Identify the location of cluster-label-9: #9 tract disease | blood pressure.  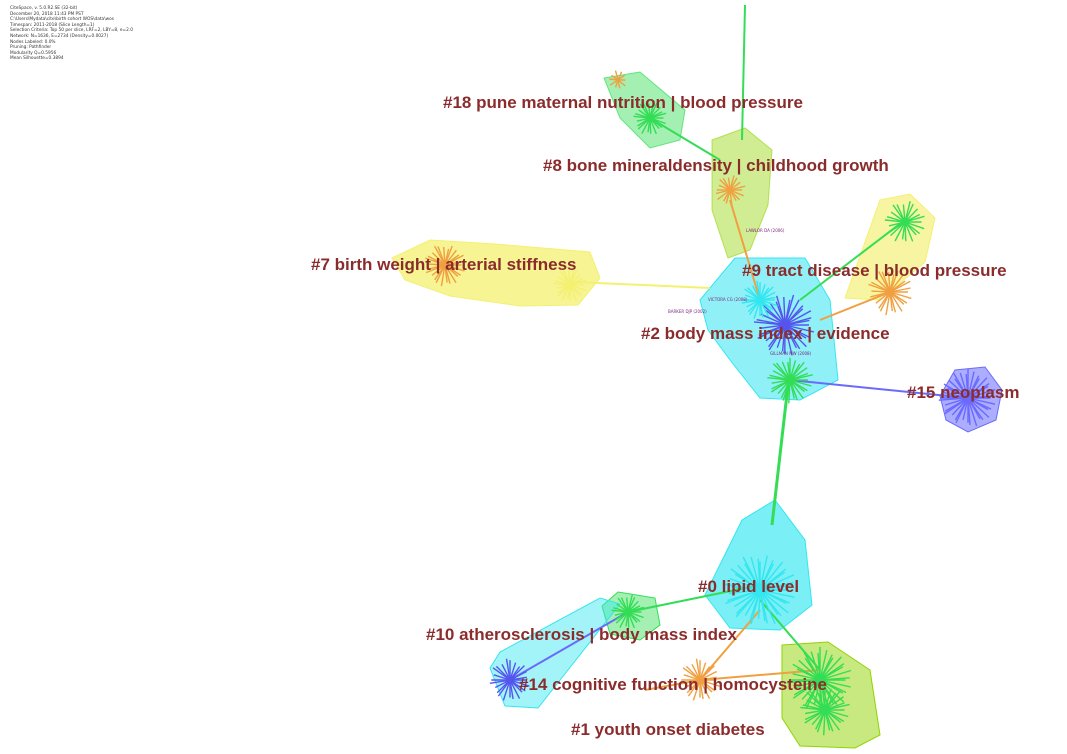
(874, 270).